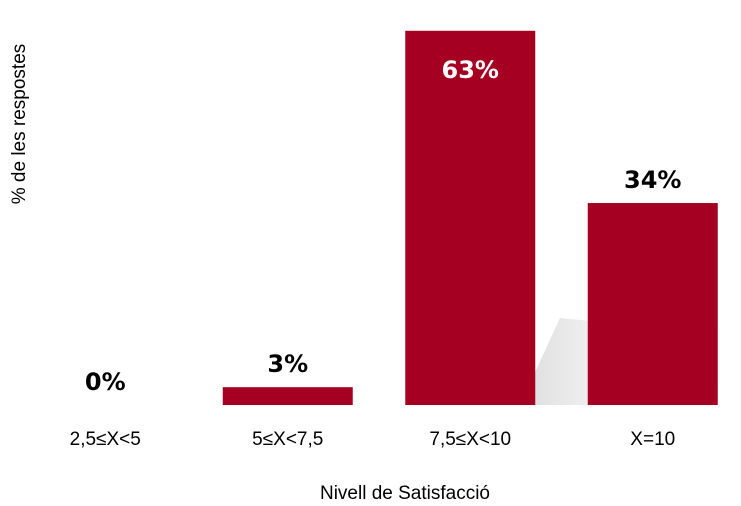 The image size is (741, 506). I want to click on x-axis-label: Nivell de Satisfacció, so click(405, 493).